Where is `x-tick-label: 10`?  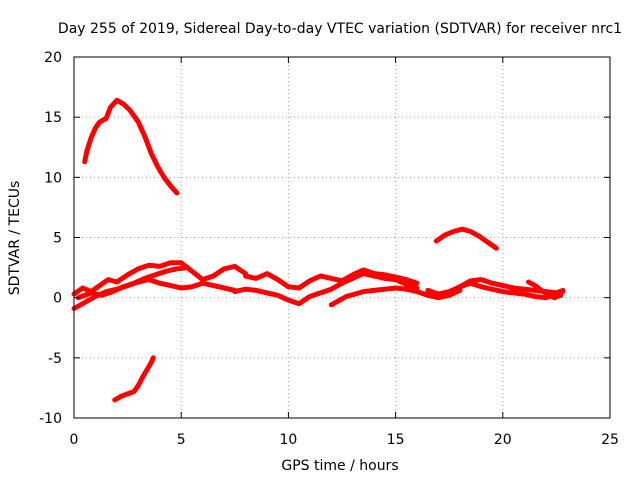
x-tick-label: 10 is located at coordinates (288, 440).